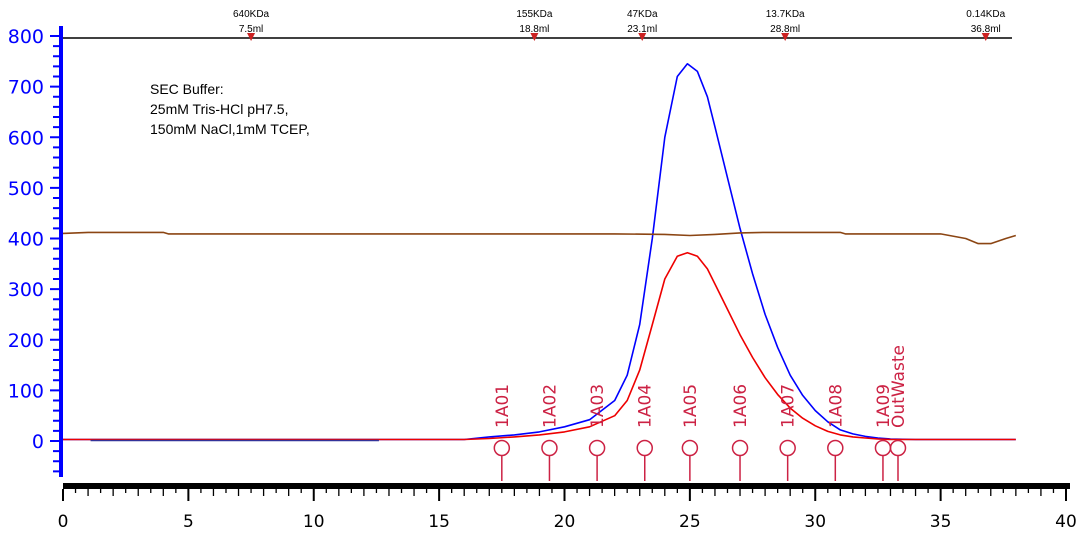  What do you see at coordinates (566, 486) in the screenshot?
I see `x-axis-line` at bounding box center [566, 486].